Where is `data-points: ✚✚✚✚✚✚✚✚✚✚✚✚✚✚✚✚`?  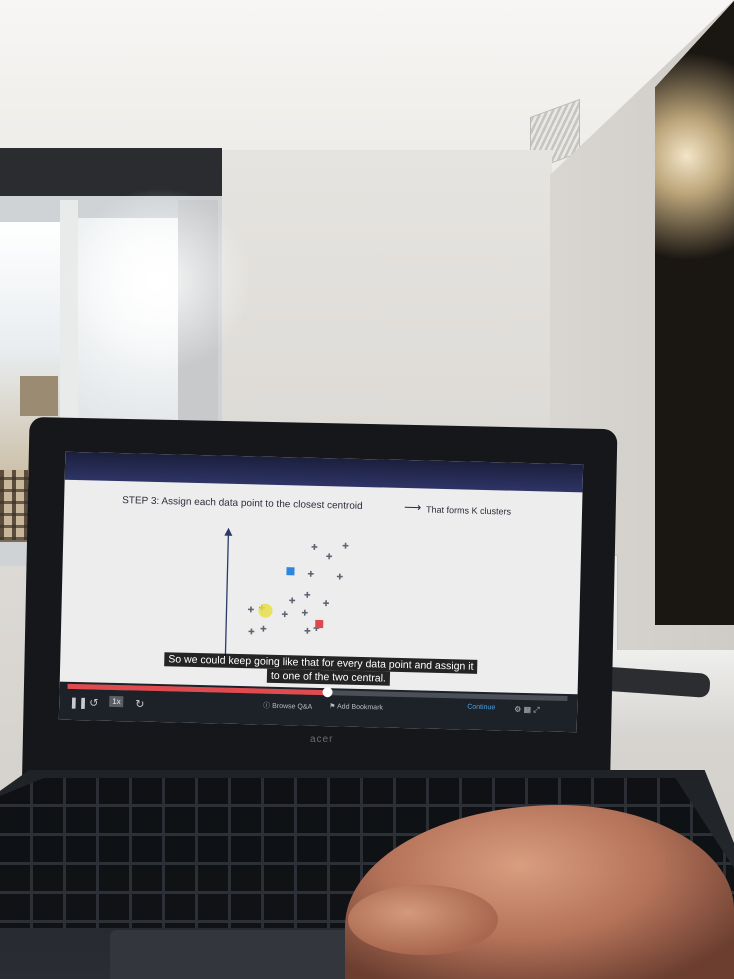
data-points: ✚✚✚✚✚✚✚✚✚✚✚✚✚✚✚✚ is located at coordinates (298, 589).